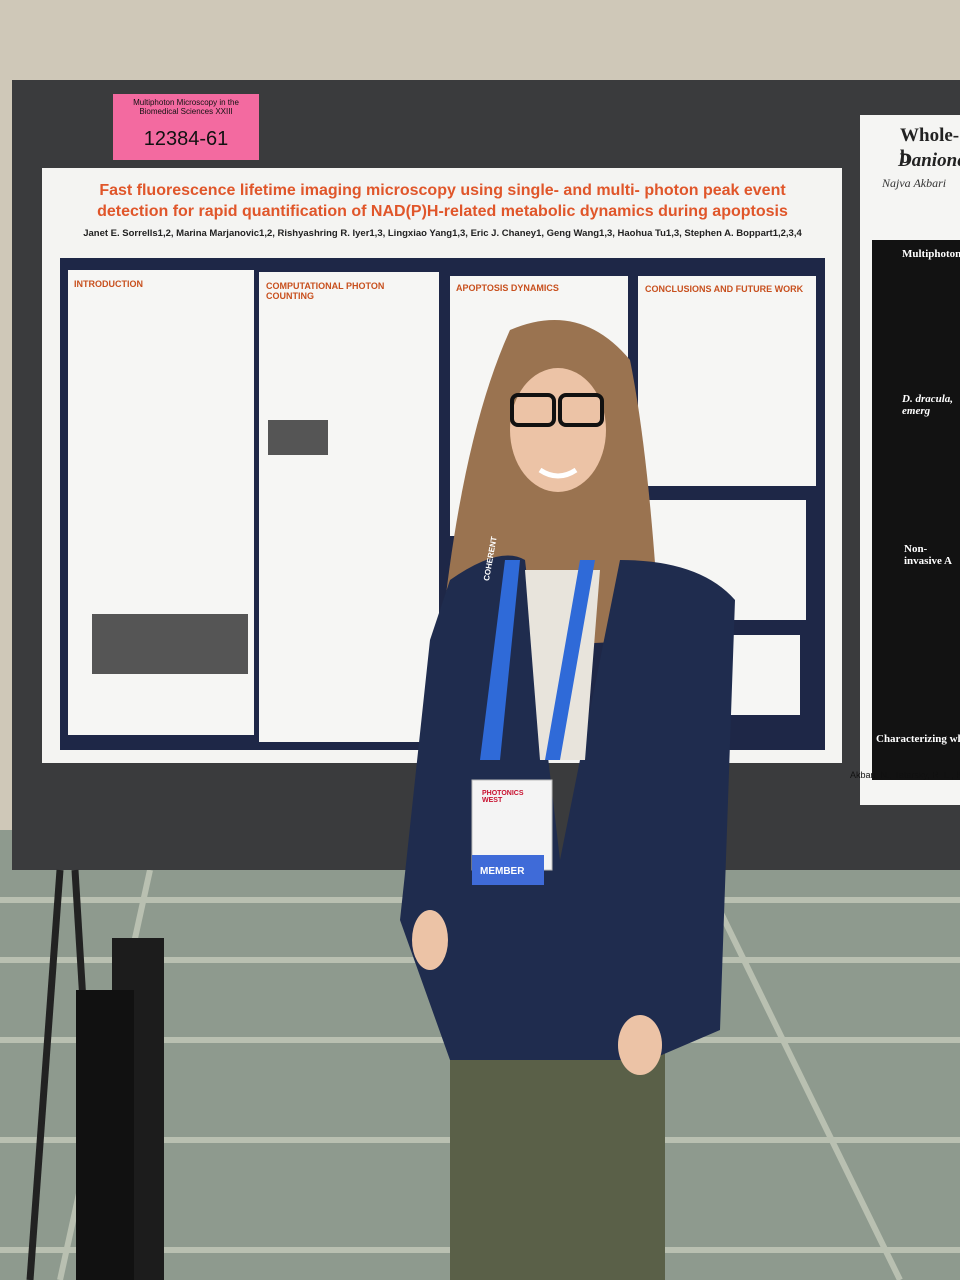  I want to click on neighbor-heading: Characterizing whole-br, so click(918, 739).